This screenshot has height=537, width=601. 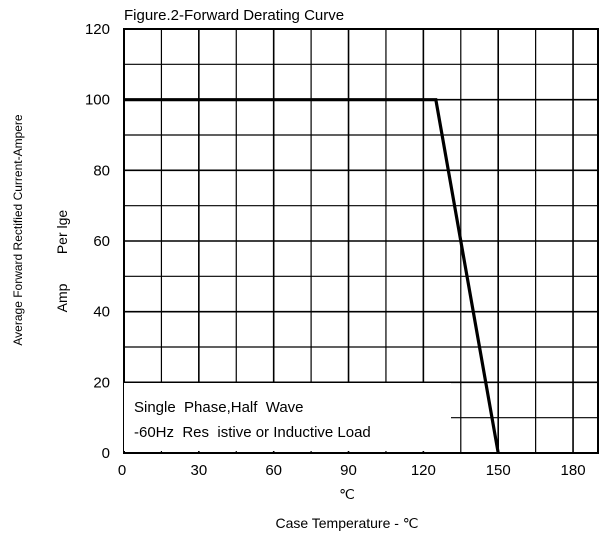 What do you see at coordinates (198, 470) in the screenshot?
I see `x-tick-label: 30` at bounding box center [198, 470].